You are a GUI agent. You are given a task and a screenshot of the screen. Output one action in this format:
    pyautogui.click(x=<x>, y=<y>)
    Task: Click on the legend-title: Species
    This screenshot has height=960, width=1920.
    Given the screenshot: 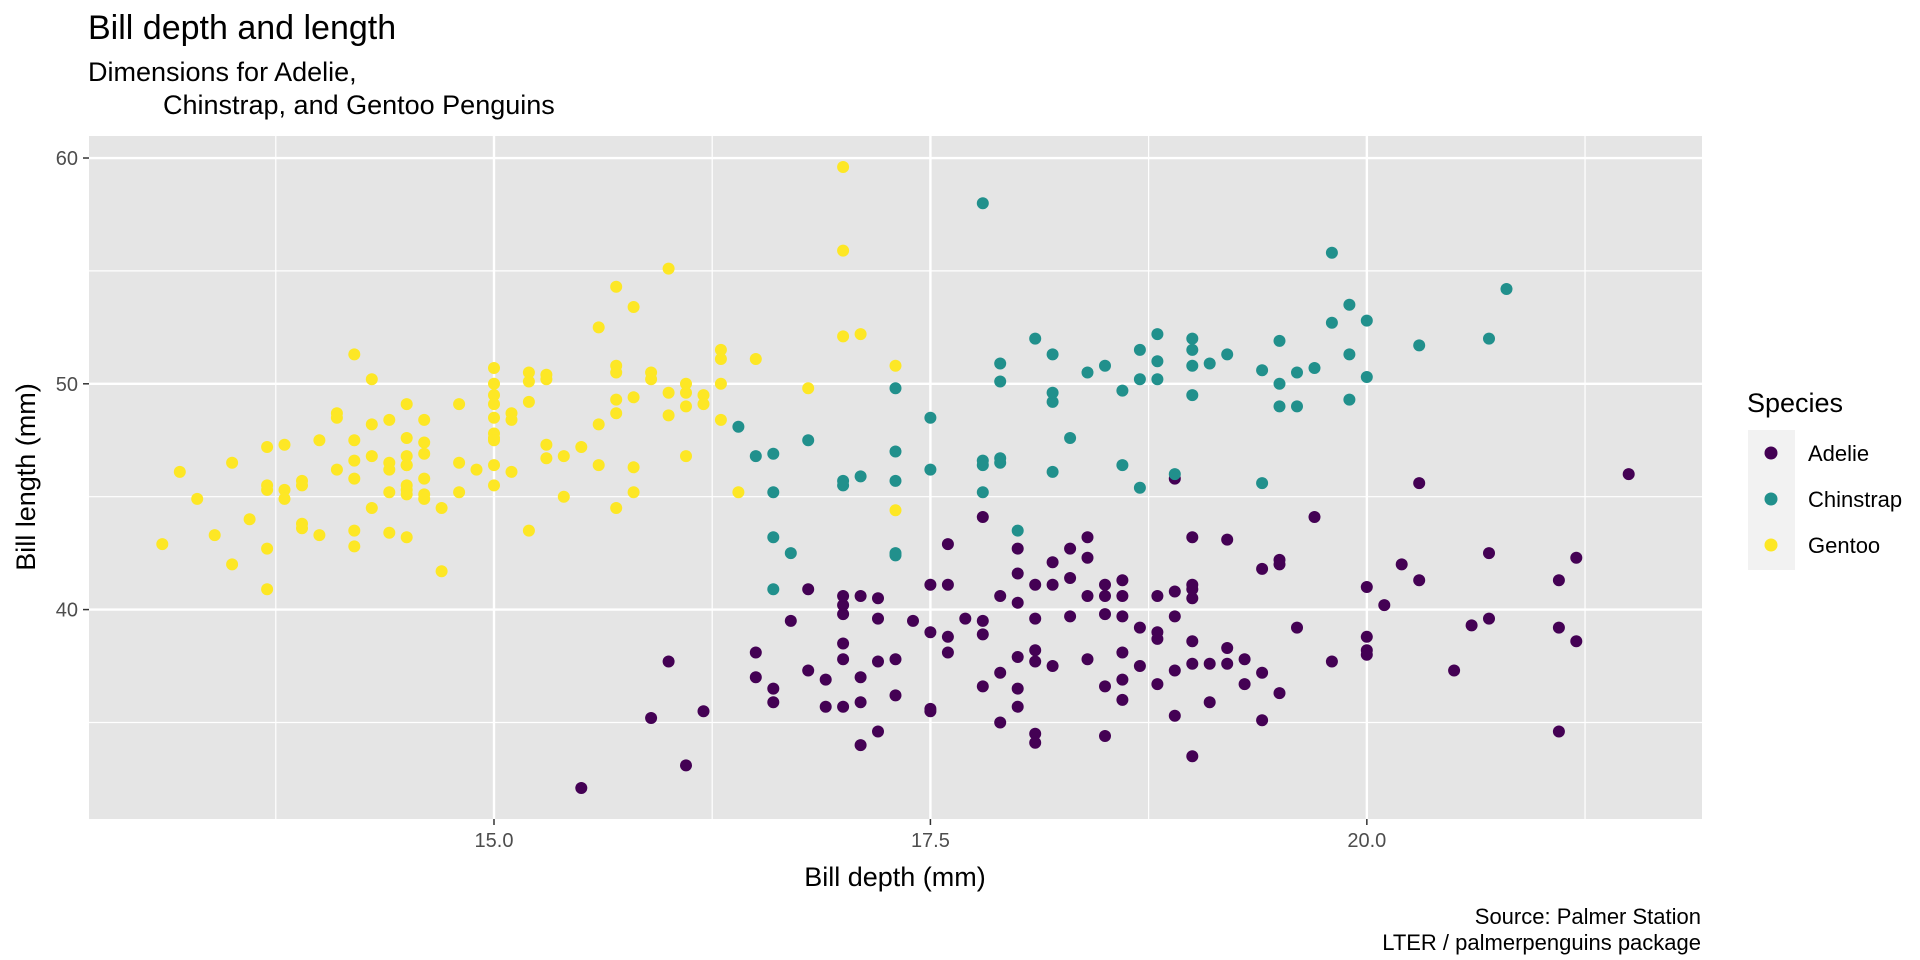 What is the action you would take?
    pyautogui.click(x=1795, y=403)
    